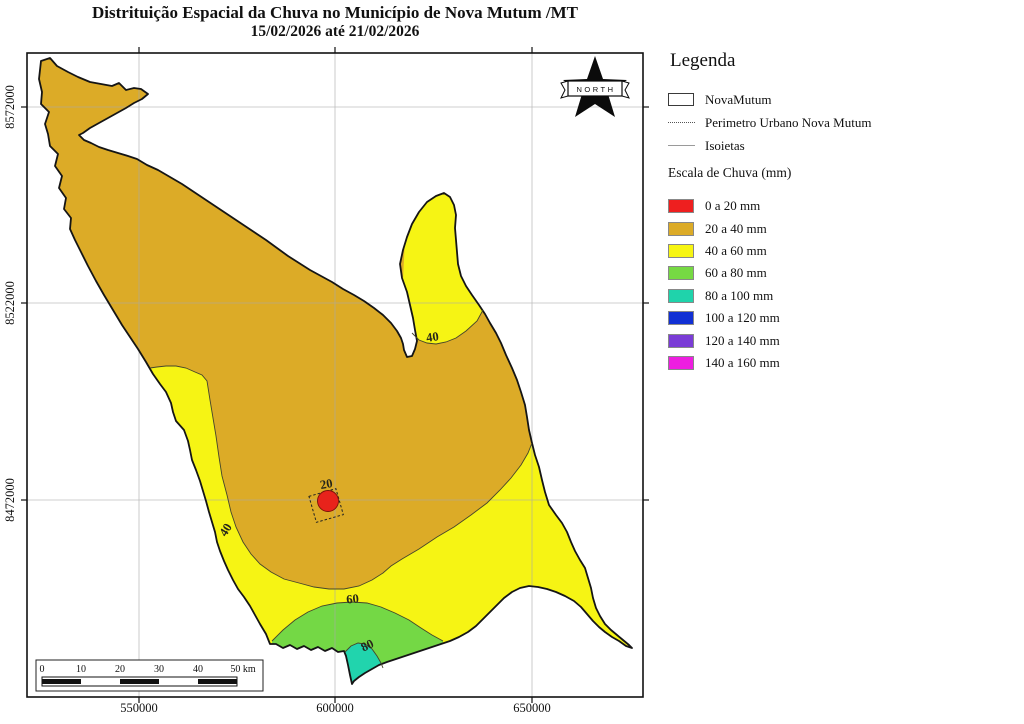 The height and width of the screenshot is (724, 1024). What do you see at coordinates (681, 145) in the screenshot?
I see `thin-line-icon` at bounding box center [681, 145].